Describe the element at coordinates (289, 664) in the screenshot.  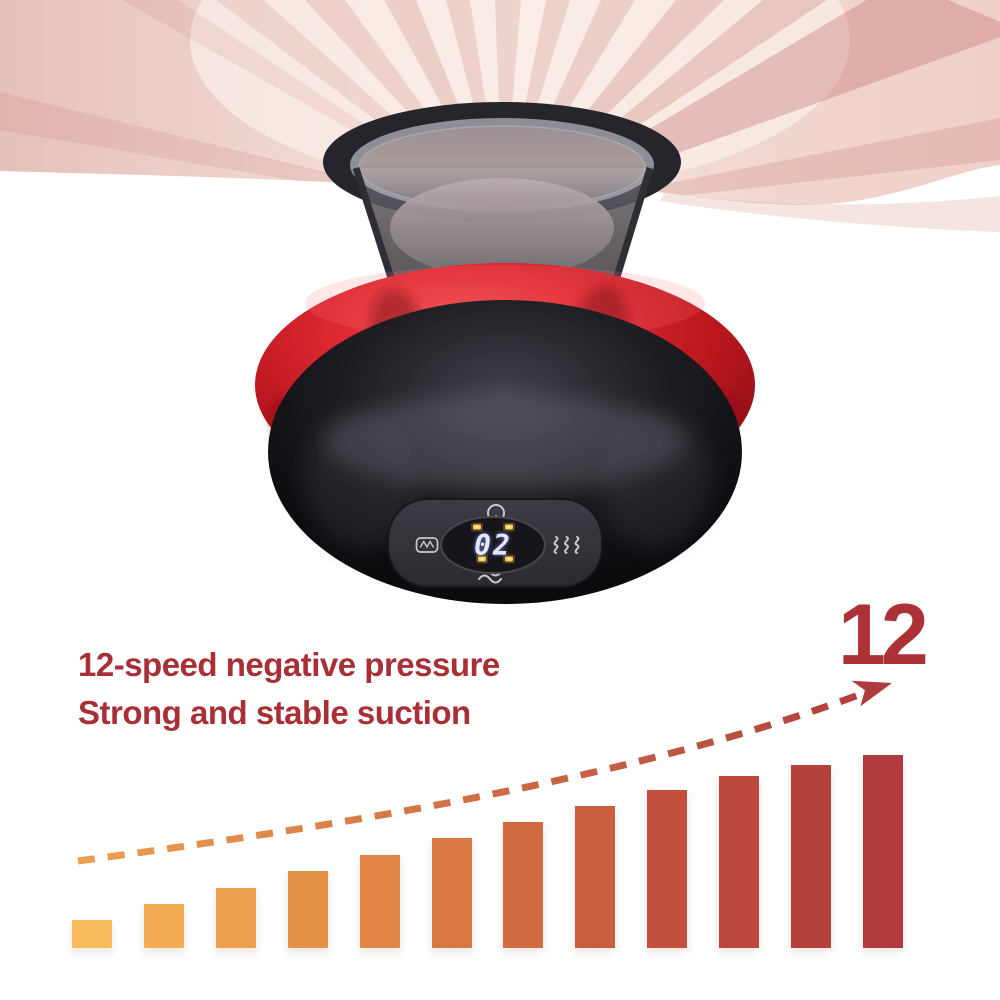
I see `headline-line1: 12-speed negative pressure` at that location.